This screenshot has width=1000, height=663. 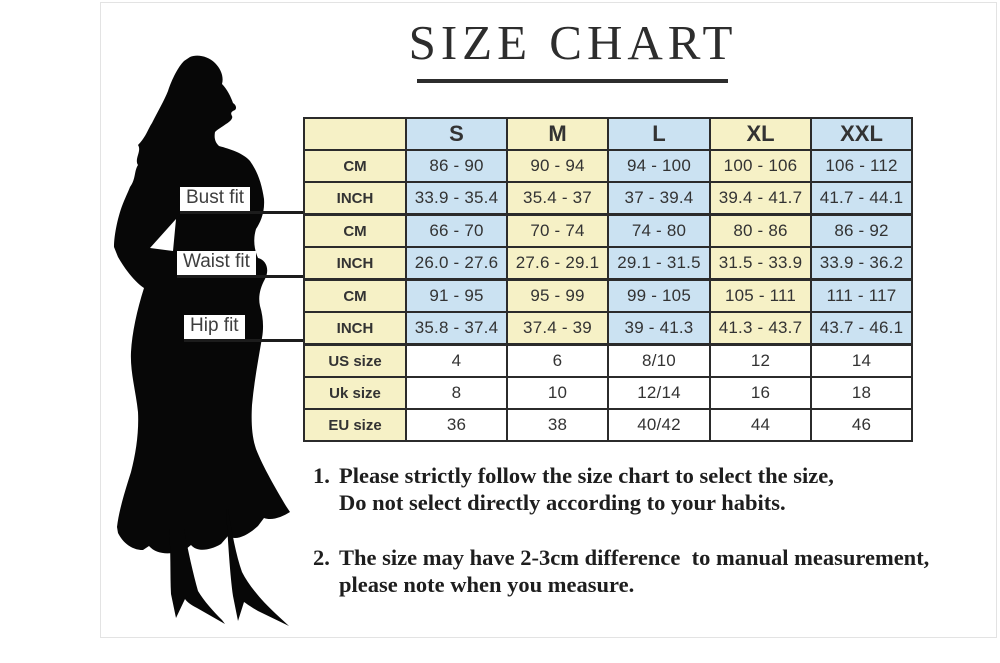 What do you see at coordinates (456, 263) in the screenshot?
I see `cell: 26.0 - 27.6` at bounding box center [456, 263].